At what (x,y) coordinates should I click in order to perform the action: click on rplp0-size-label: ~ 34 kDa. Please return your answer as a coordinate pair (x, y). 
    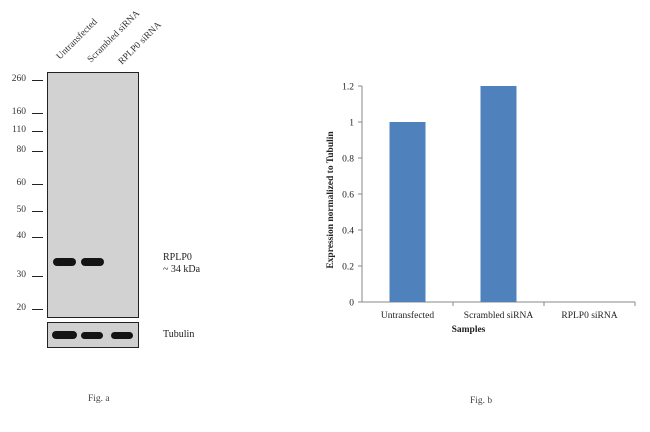
    Looking at the image, I should click on (182, 269).